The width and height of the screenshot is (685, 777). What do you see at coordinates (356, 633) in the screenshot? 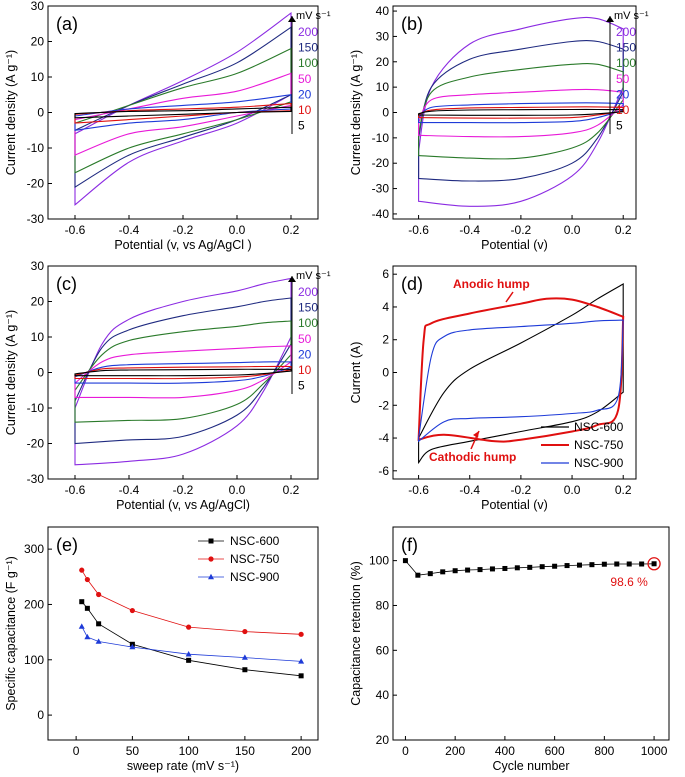
I see `y-axis-title: Capacitance retention (%)` at bounding box center [356, 633].